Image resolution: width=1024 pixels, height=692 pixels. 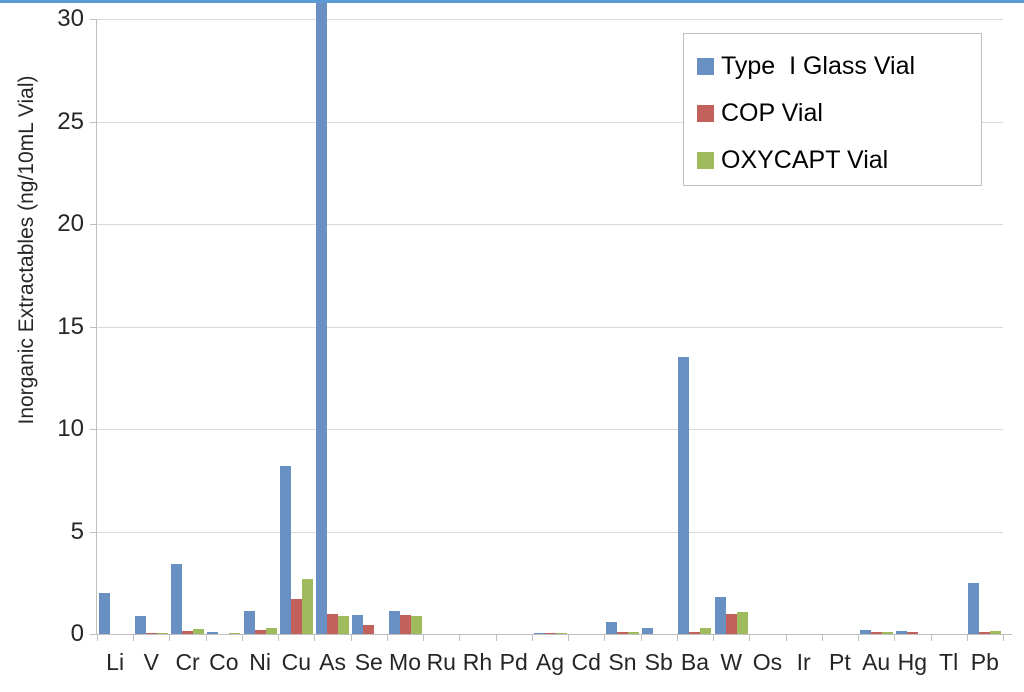 I want to click on x-tick-label-as: As, so click(x=332, y=662).